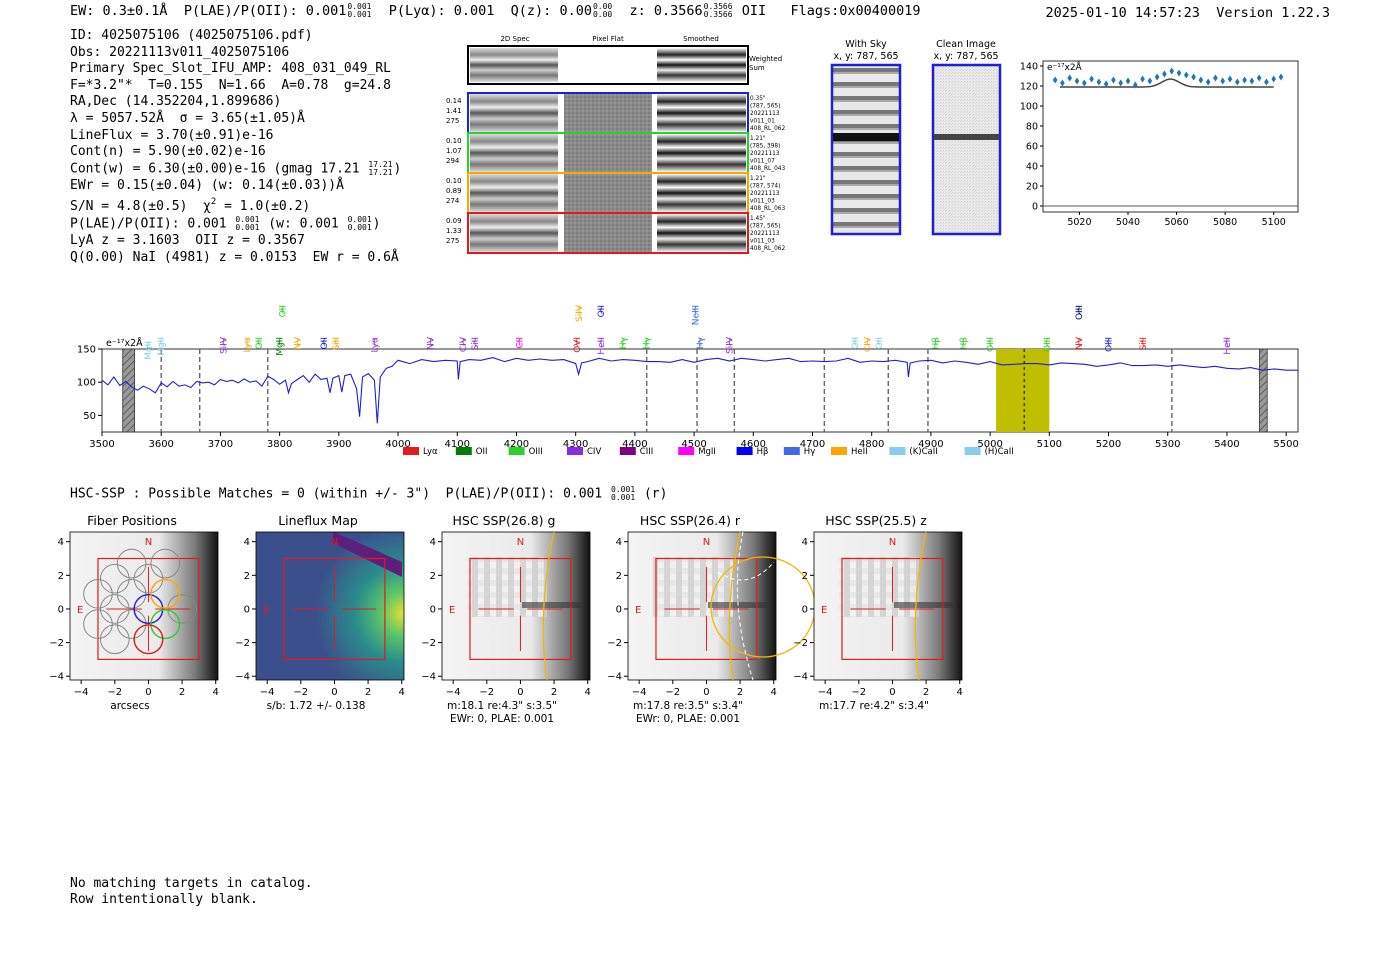 This screenshot has height=953, width=1400. Describe the element at coordinates (865, 56) in the screenshot. I see `with-sky-xy: x, y: 787, 565` at that location.